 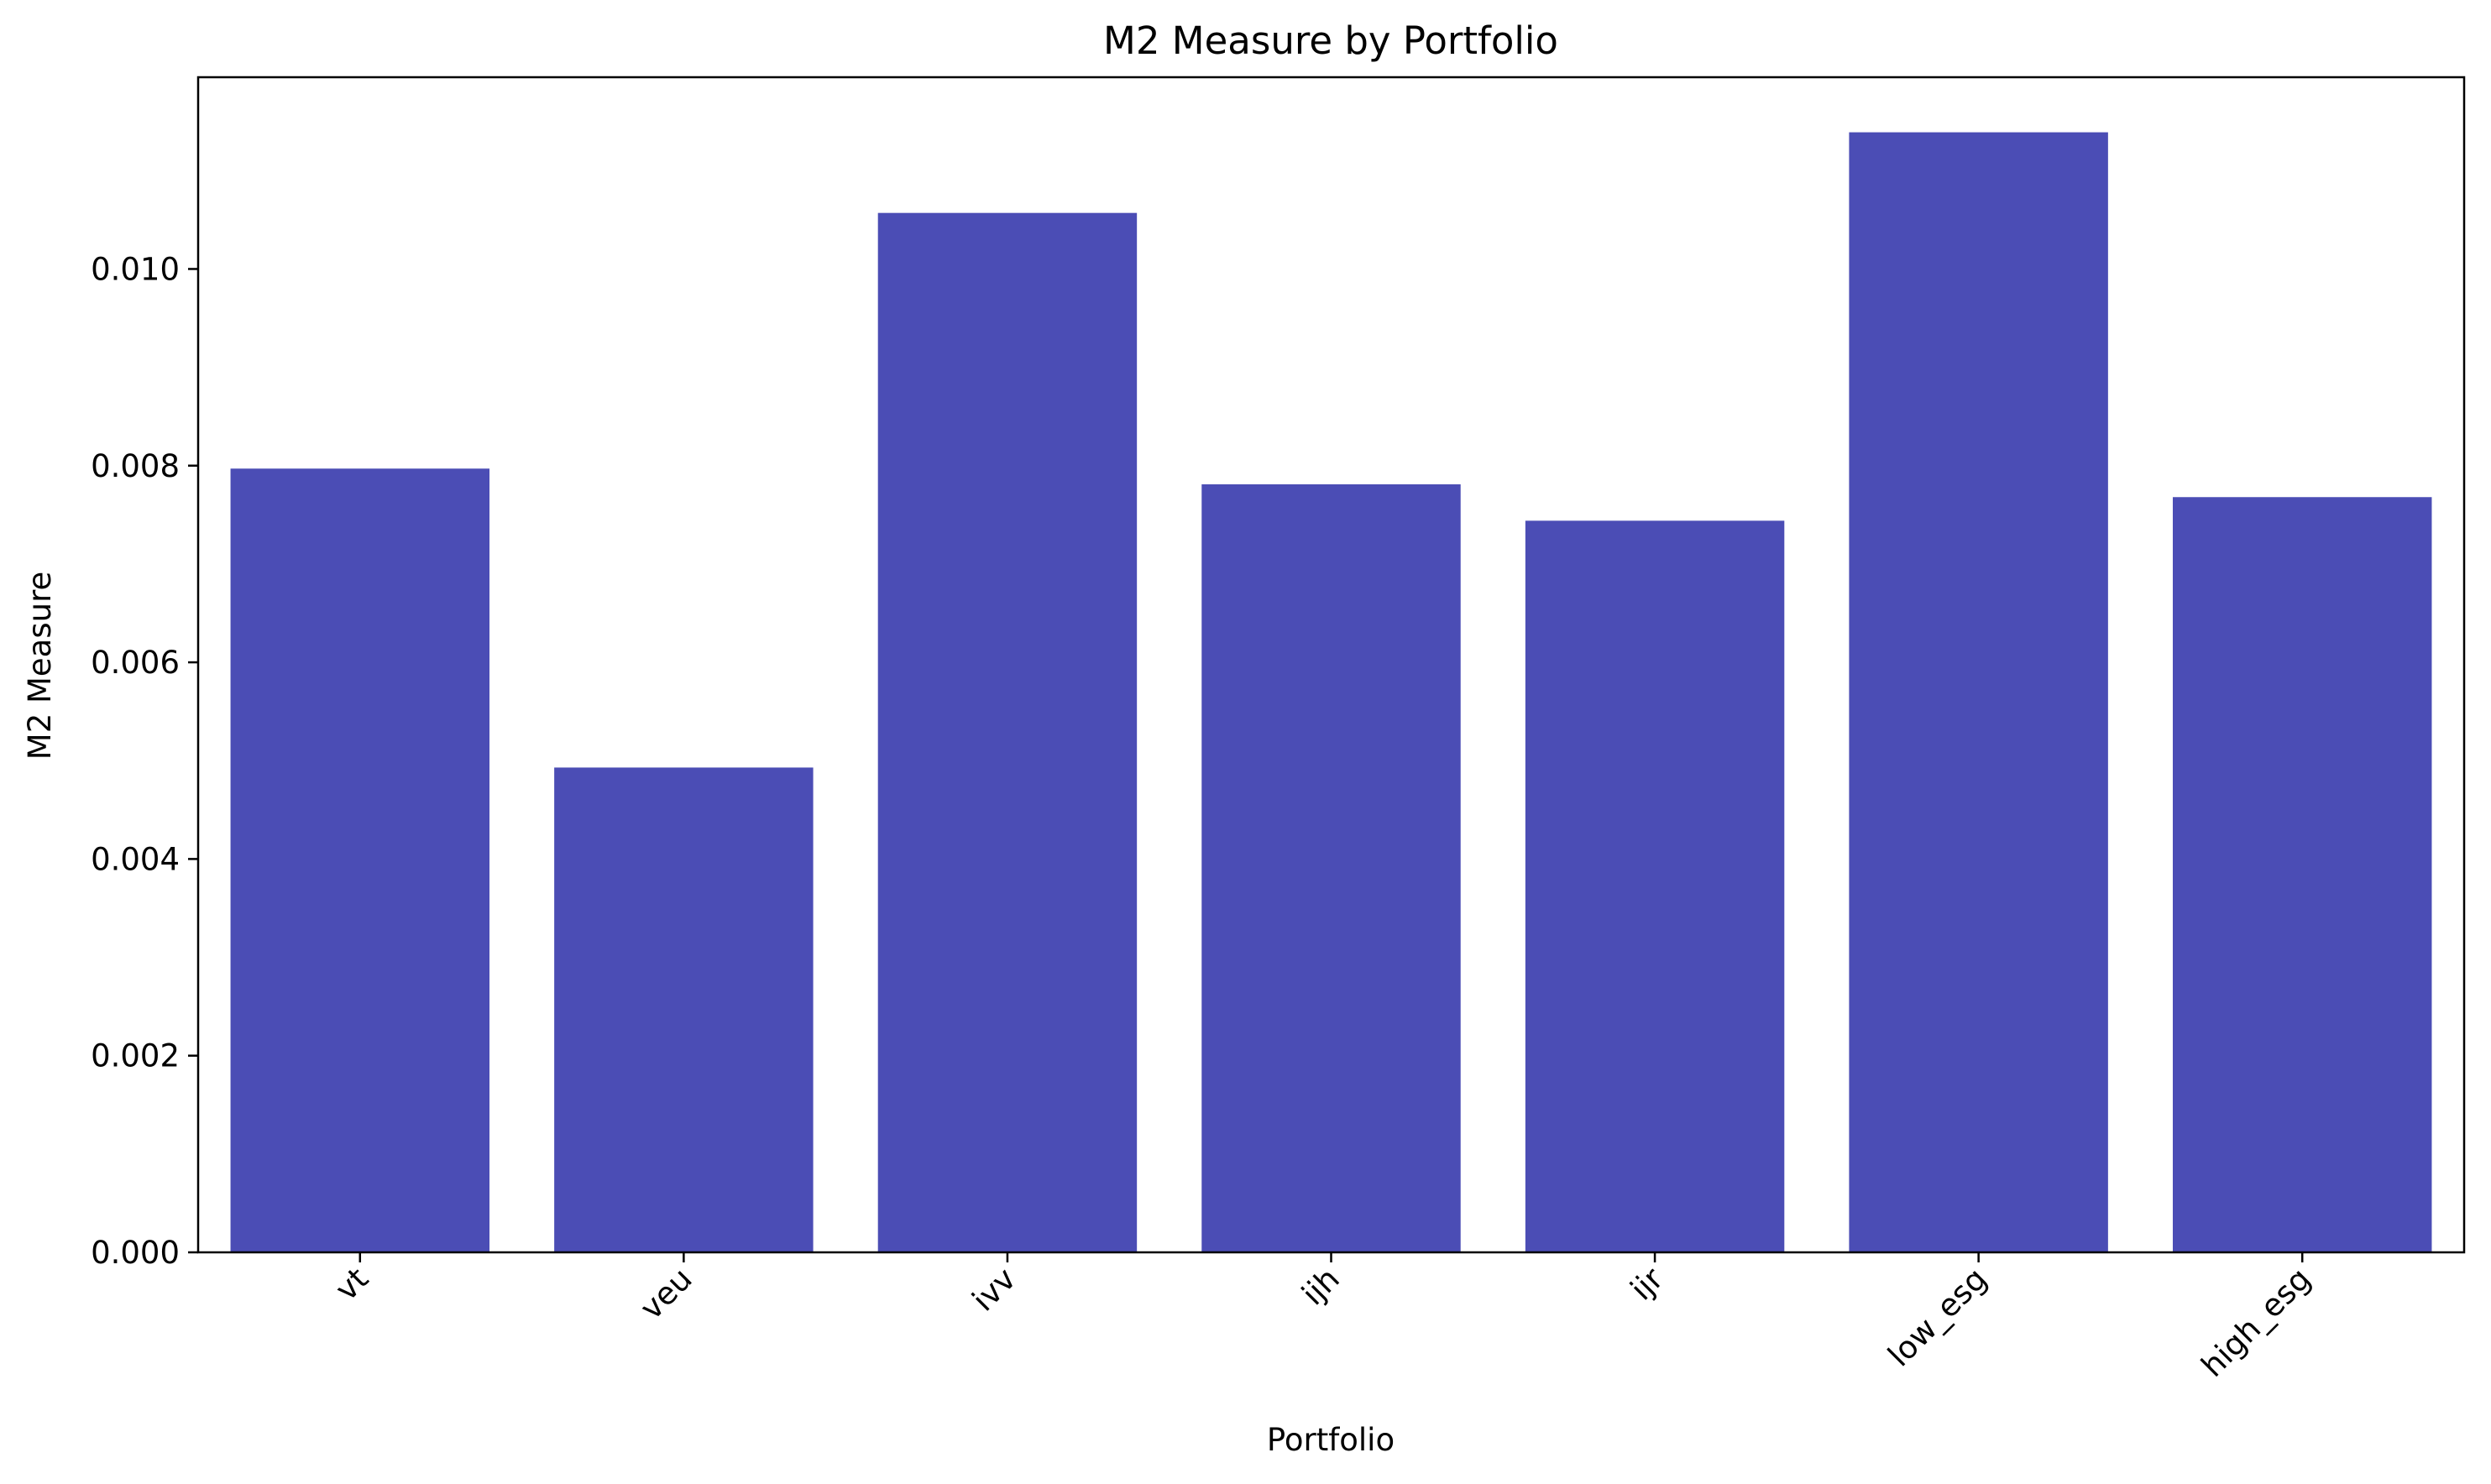 I want to click on x-axis: vt veu ivv ijh ijr low_esg high_esg, so click(x=1323, y=1318).